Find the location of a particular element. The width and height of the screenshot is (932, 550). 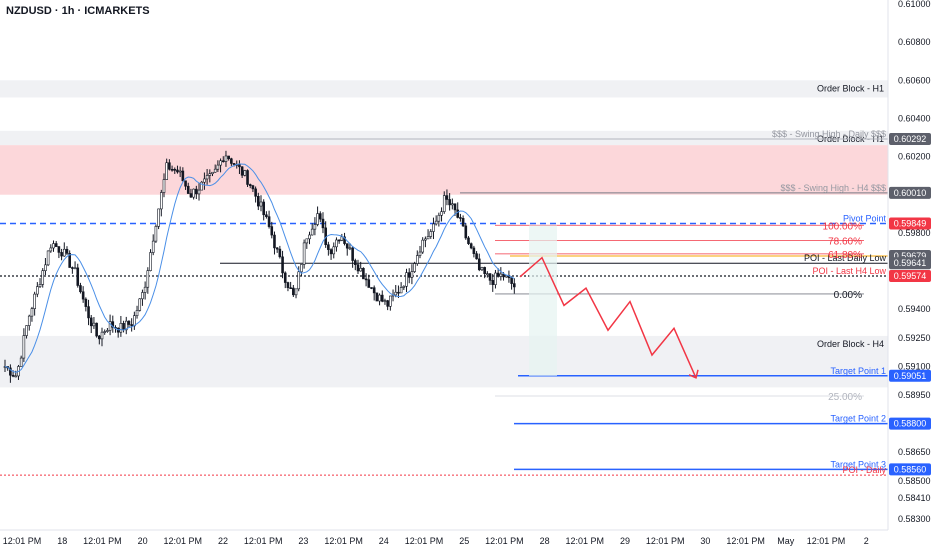

price-badge-text: 0.60010 is located at coordinates (910, 193).